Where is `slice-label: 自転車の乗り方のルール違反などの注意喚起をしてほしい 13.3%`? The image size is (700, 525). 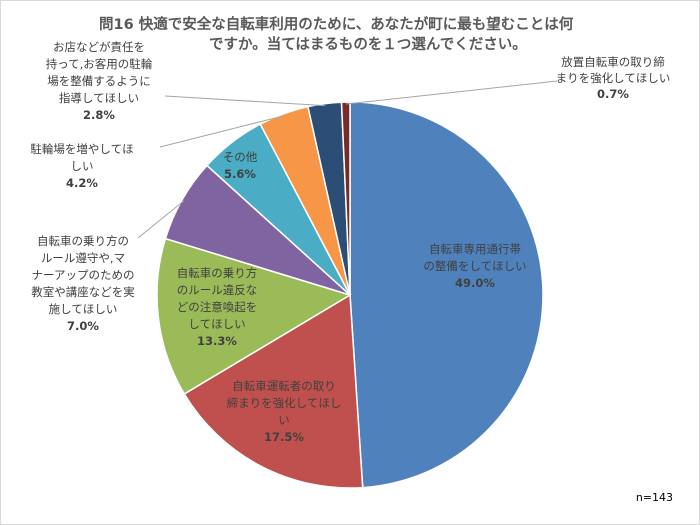
slice-label: 自転車の乗り方のルール違反などの注意喚起をしてほしい 13.3% is located at coordinates (217, 307).